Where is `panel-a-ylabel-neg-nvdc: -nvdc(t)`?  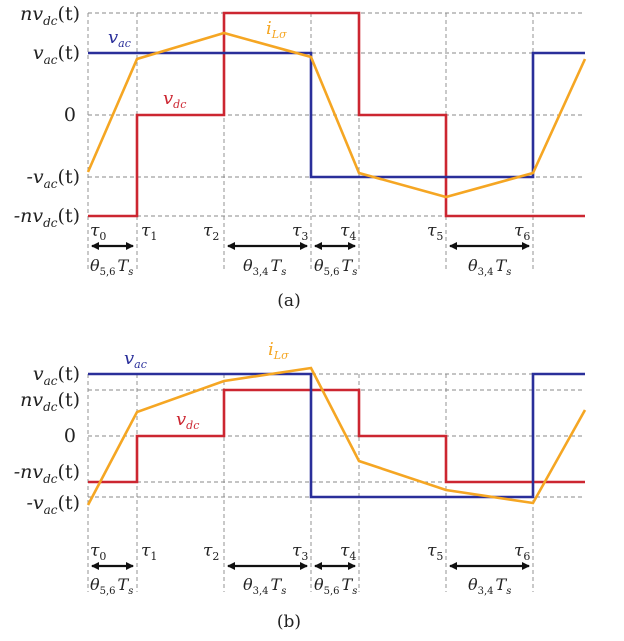 panel-a-ylabel-neg-nvdc: -nvdc(t) is located at coordinates (47, 217).